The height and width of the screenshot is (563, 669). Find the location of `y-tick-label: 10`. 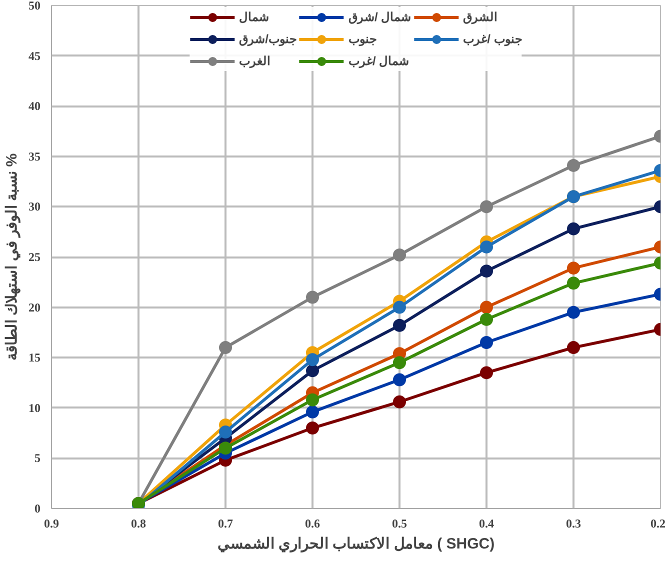

y-tick-label: 10 is located at coordinates (34, 407).